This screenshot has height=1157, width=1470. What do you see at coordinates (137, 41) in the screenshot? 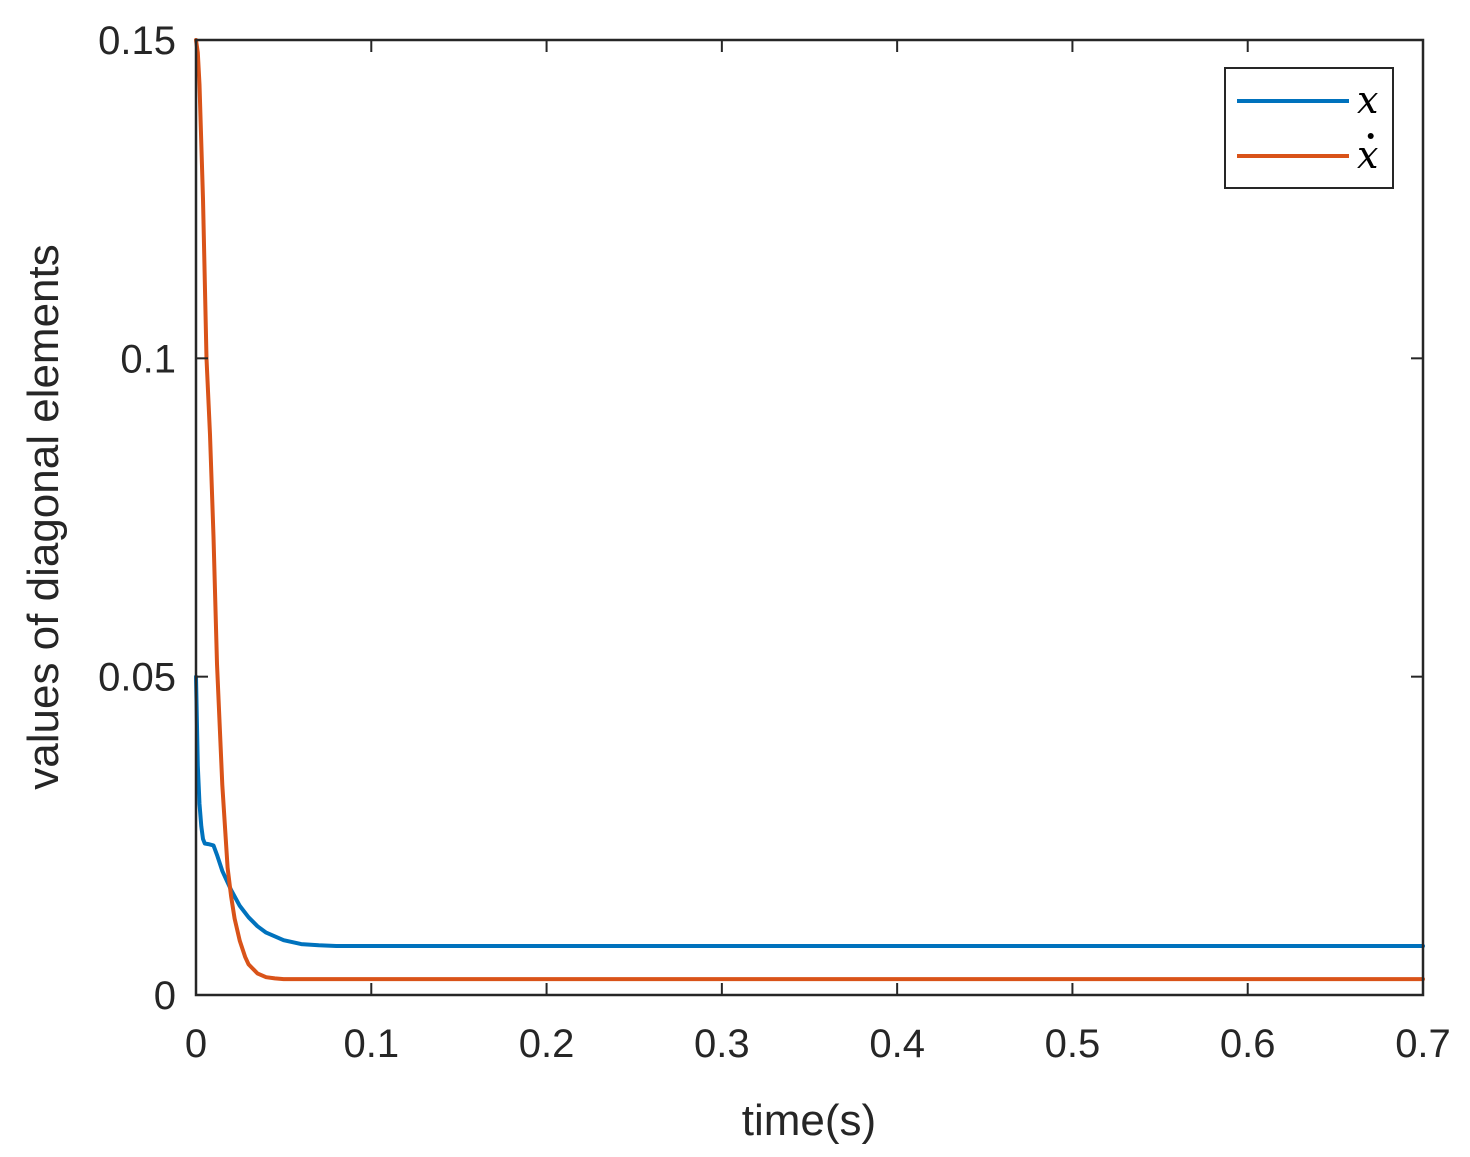
I see `y-tick-label: 0.15` at bounding box center [137, 41].